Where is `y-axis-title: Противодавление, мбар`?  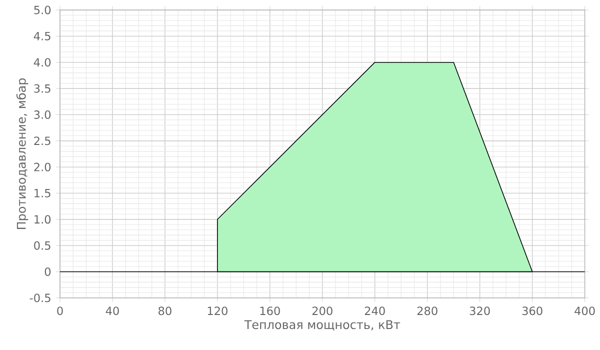
y-axis-title: Противодавление, мбар is located at coordinates (22, 154).